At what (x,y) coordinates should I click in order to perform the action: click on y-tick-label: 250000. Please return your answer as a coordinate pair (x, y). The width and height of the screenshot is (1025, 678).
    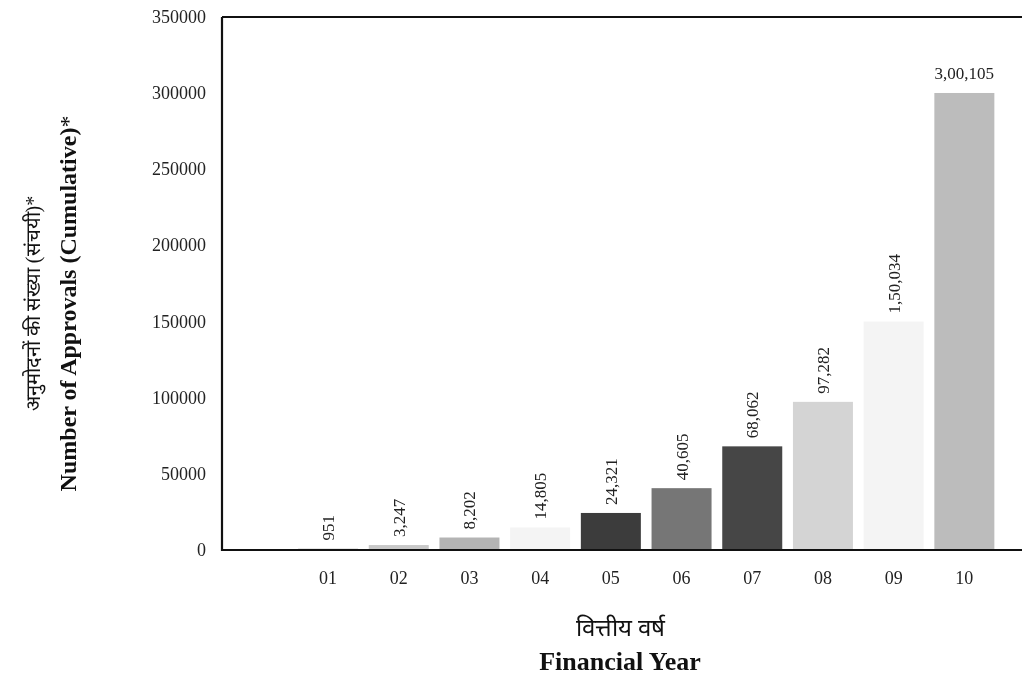
    Looking at the image, I should click on (179, 169).